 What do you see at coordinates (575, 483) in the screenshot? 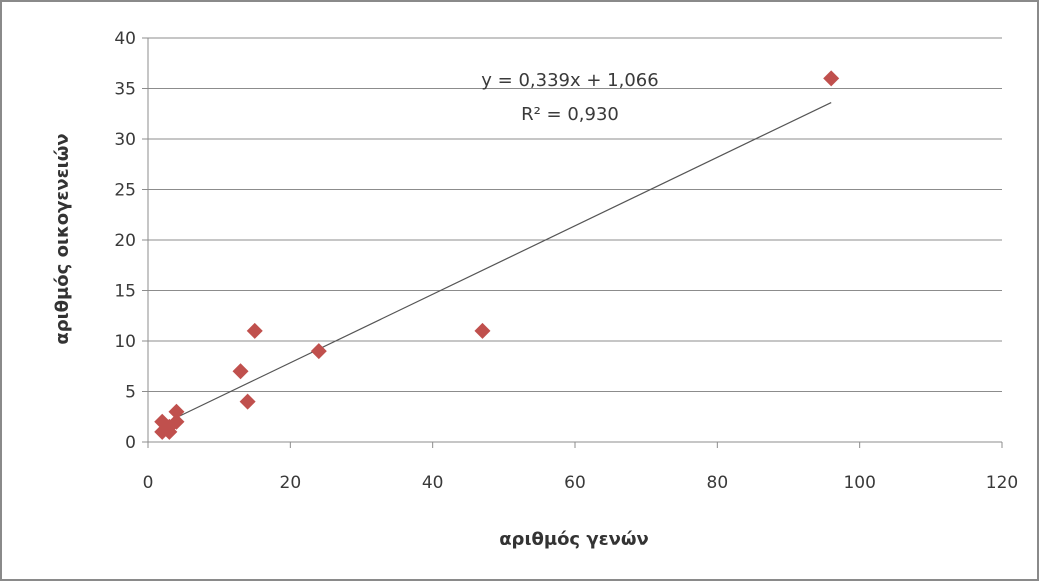
I see `x-tick-label: 60` at bounding box center [575, 483].